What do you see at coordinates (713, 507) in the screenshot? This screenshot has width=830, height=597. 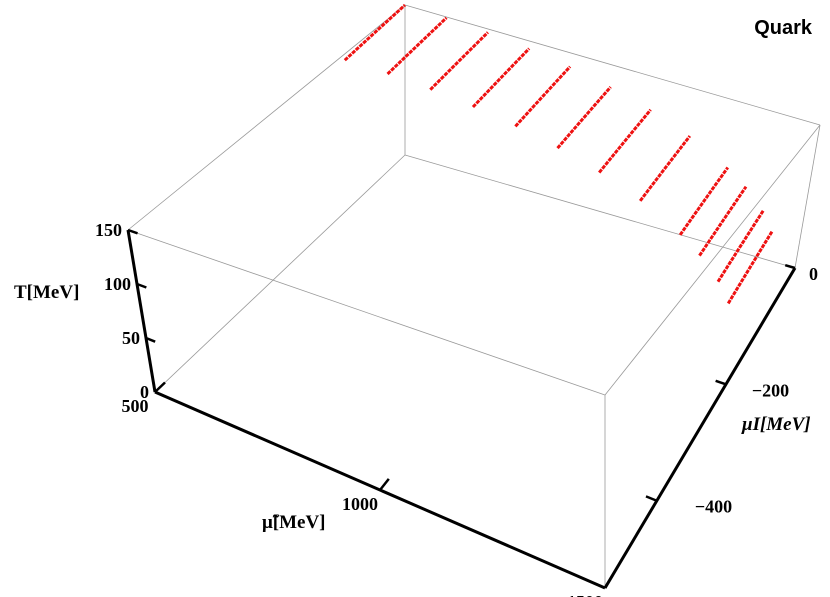 I see `y-tick-label: −400` at bounding box center [713, 507].